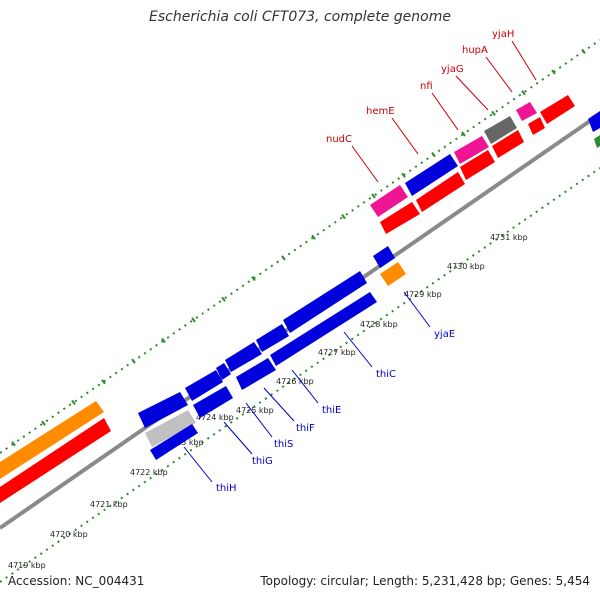 This screenshot has height=600, width=600. Describe the element at coordinates (597, 141) in the screenshot. I see `feature-green-edge` at that location.